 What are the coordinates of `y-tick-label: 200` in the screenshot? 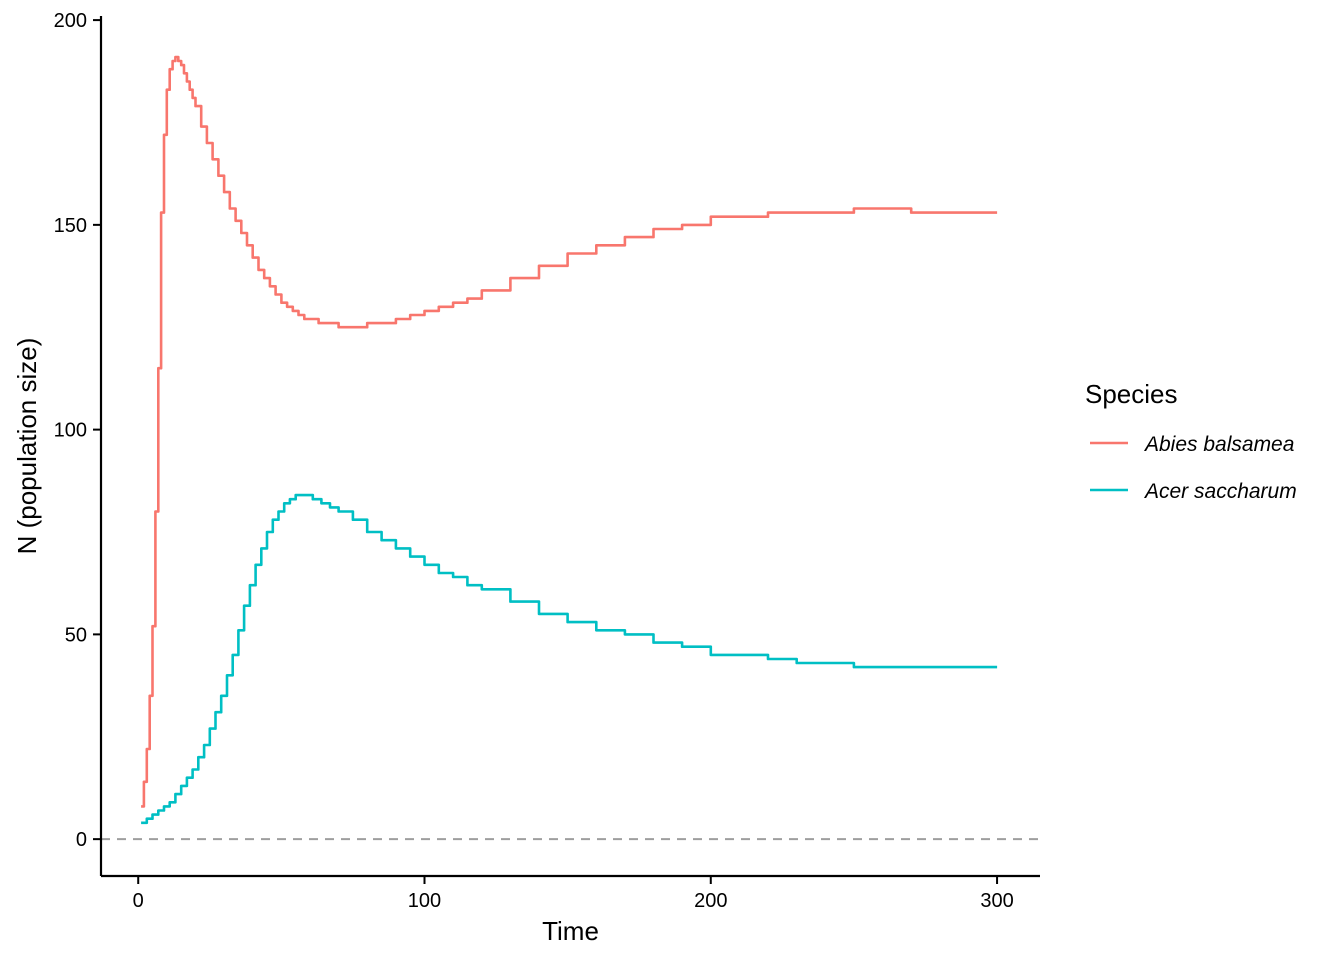 It's located at (70, 21).